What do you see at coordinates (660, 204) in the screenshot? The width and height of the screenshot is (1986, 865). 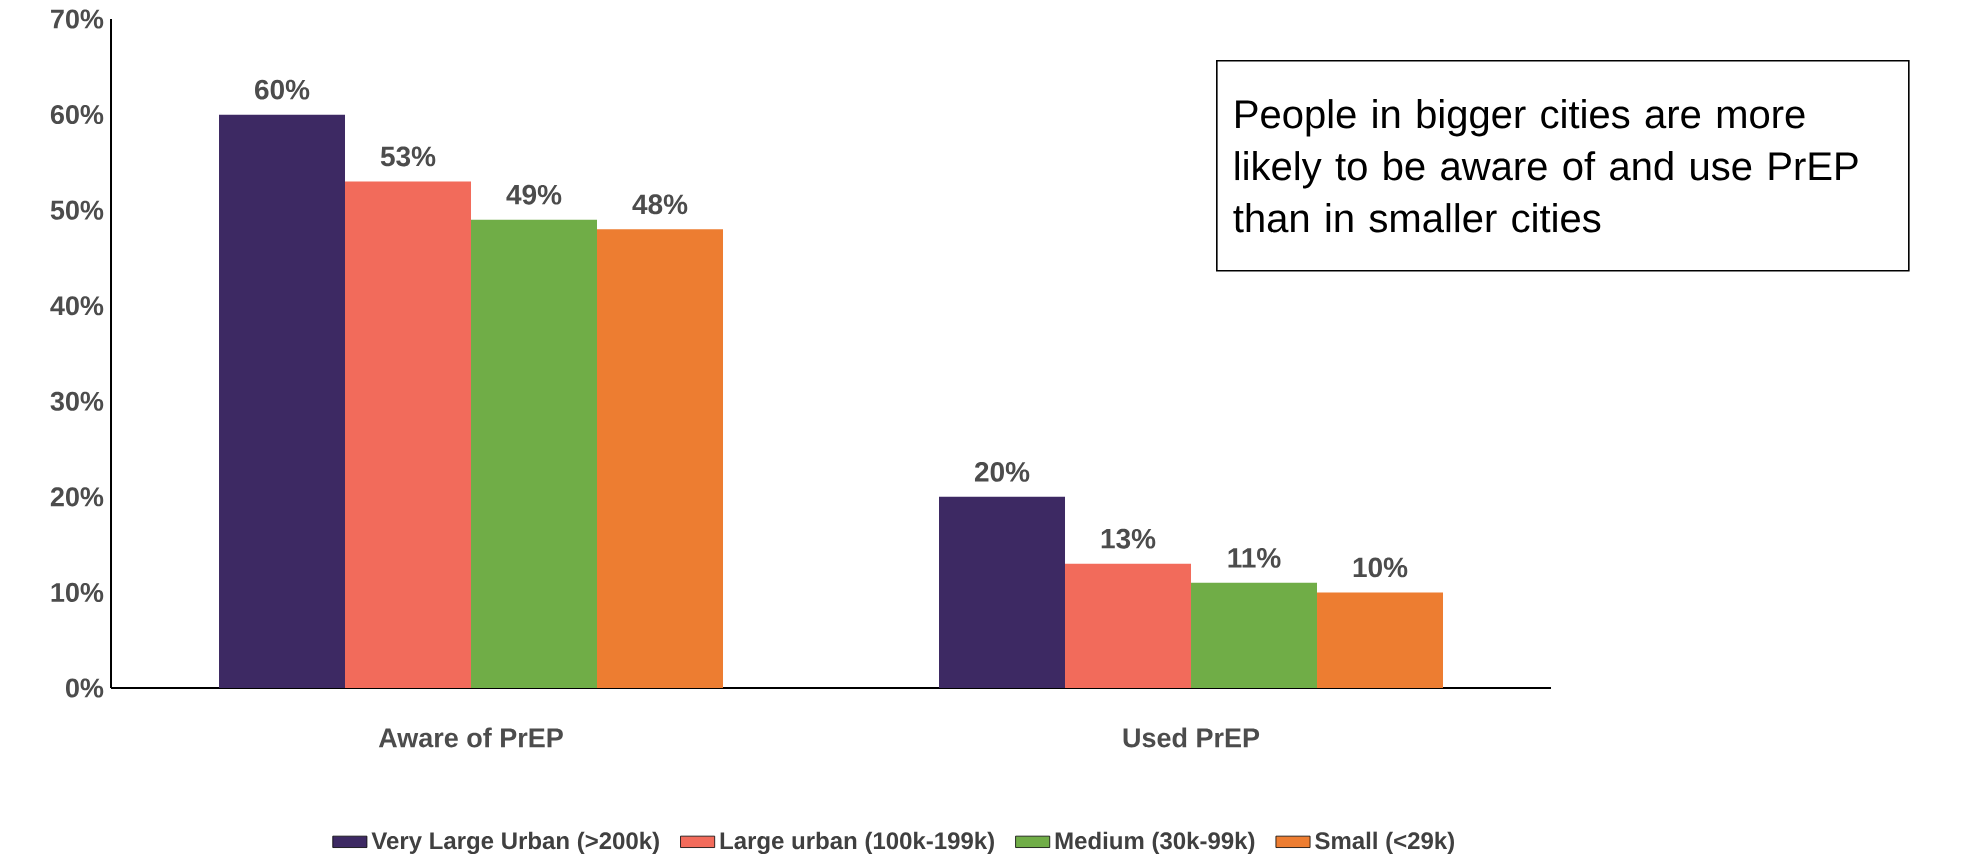 I see `data-label: 48%` at bounding box center [660, 204].